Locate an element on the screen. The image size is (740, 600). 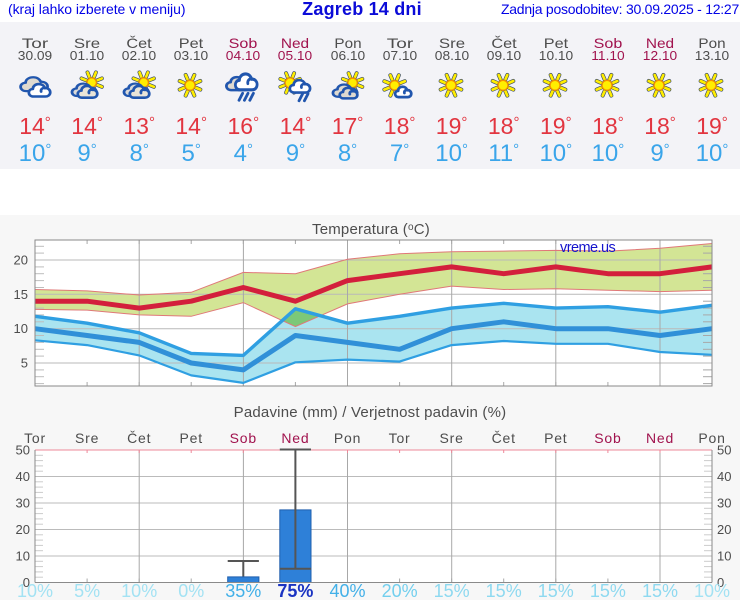
svg-text: 15 is located at coordinates (21, 294).